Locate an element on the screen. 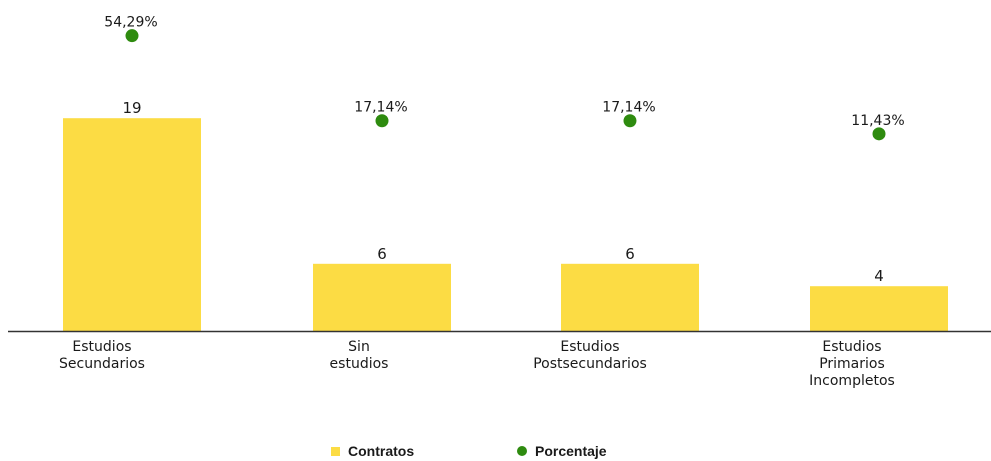 The width and height of the screenshot is (991, 461). point-value-label-2: 17,14% is located at coordinates (628, 108).